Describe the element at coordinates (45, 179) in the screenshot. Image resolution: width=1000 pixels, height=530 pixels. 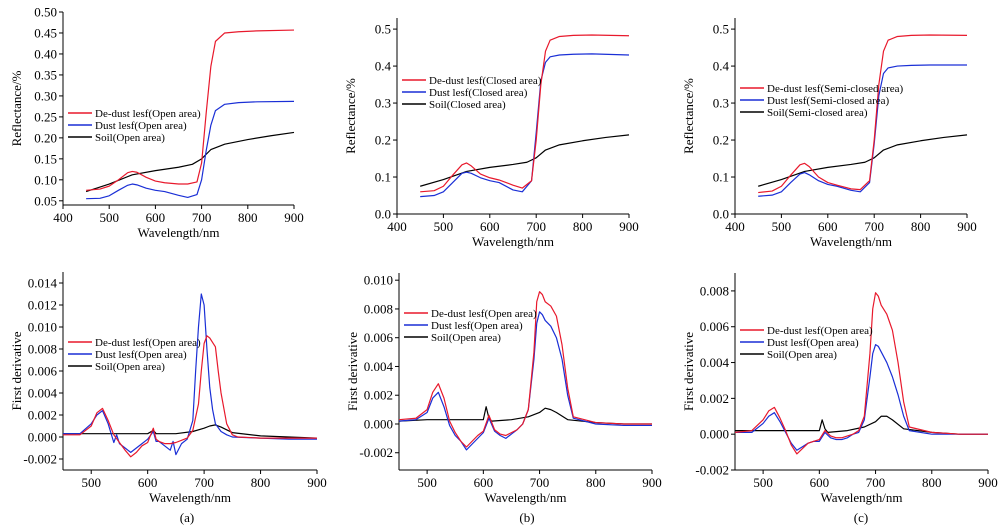
I see `y-tick-label: 0.10` at that location.